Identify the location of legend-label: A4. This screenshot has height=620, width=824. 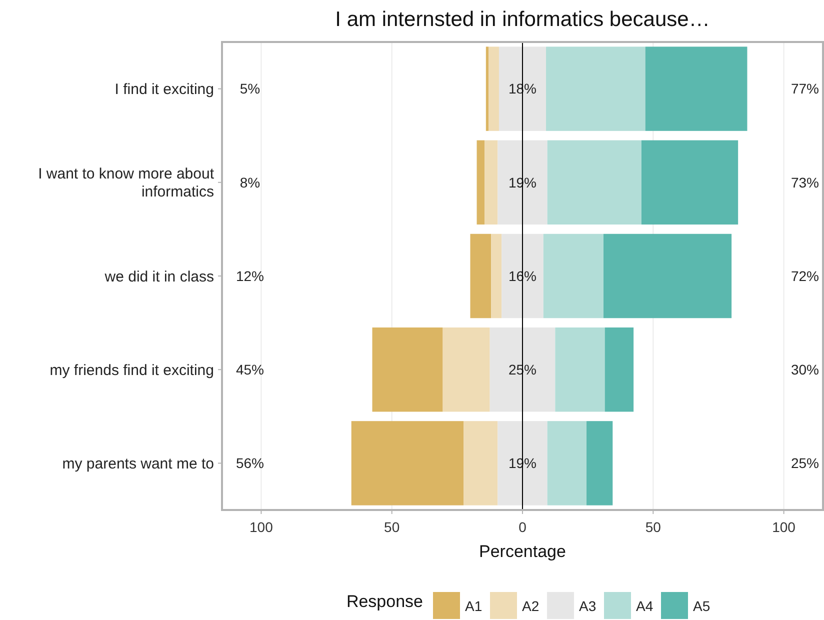
(645, 606).